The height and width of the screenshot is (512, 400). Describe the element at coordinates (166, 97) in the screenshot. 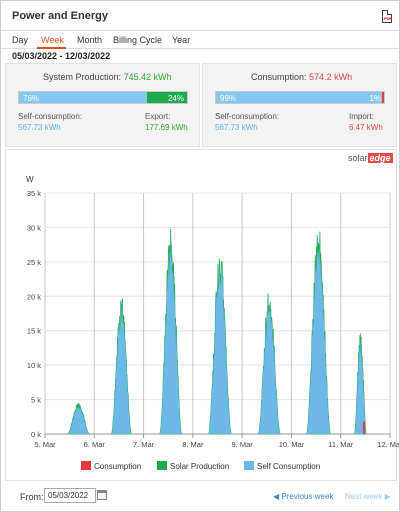

I see `export-segment` at that location.